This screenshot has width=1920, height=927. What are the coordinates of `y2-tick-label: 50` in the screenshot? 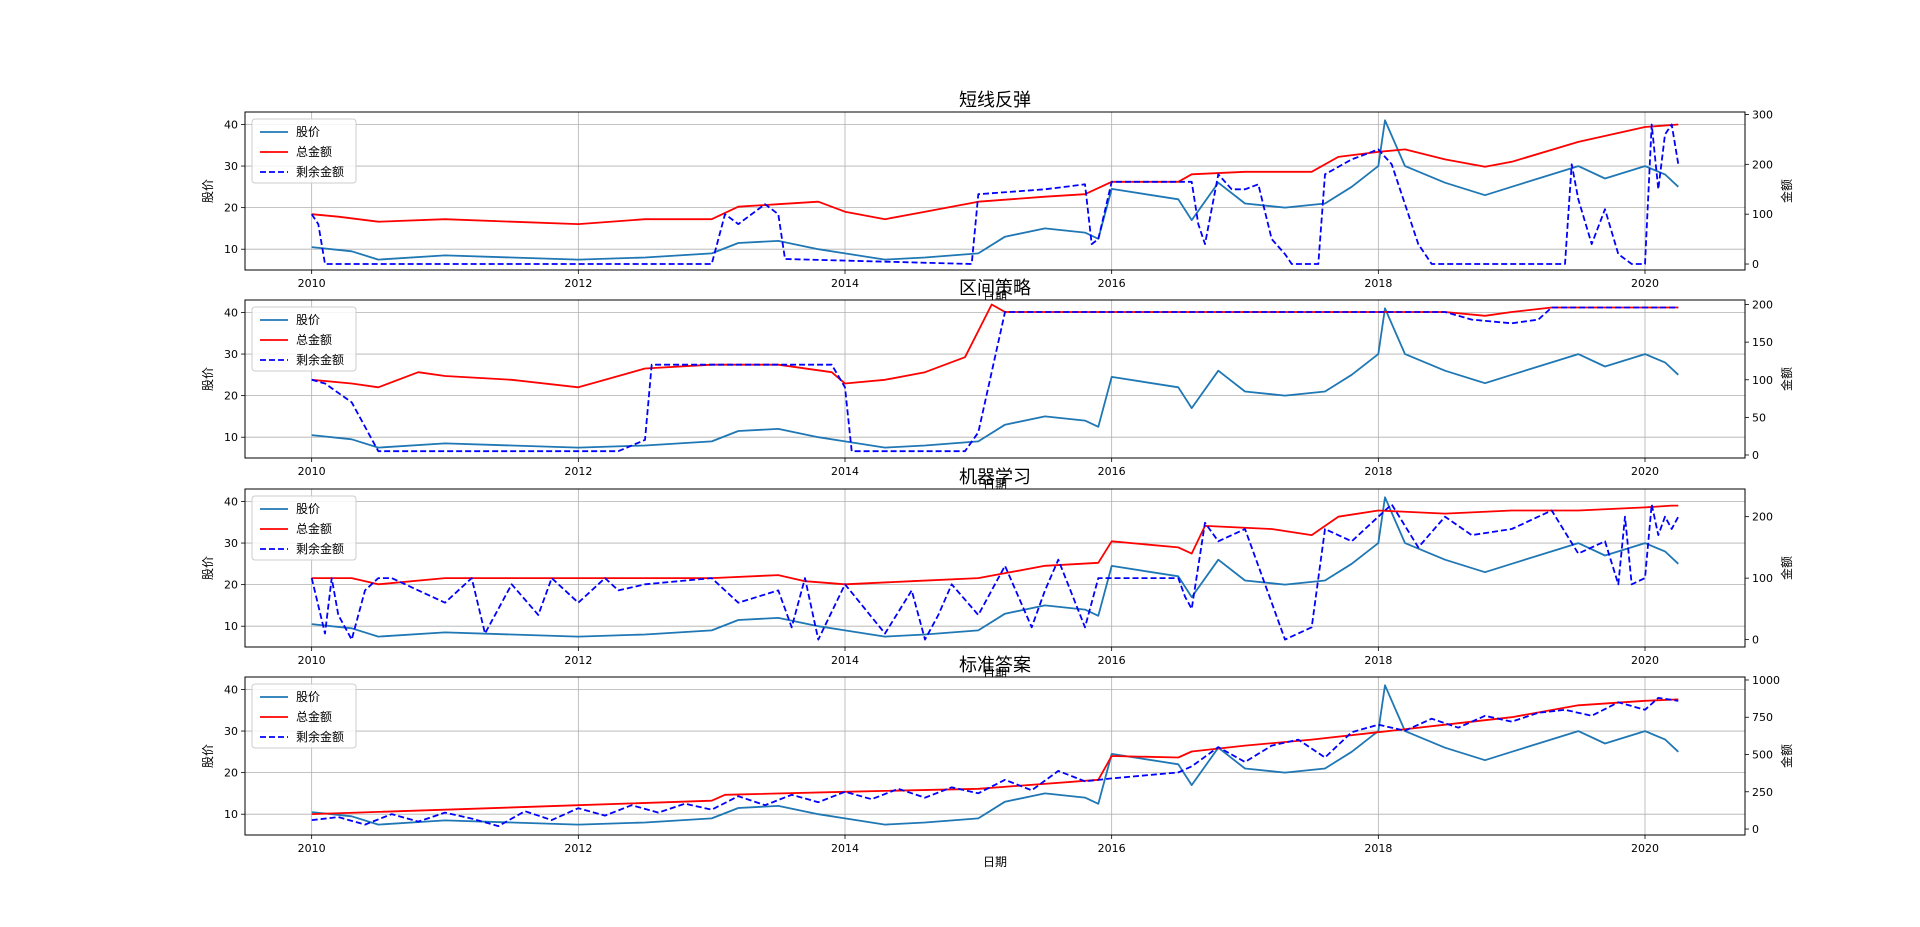 It's located at (1759, 417).